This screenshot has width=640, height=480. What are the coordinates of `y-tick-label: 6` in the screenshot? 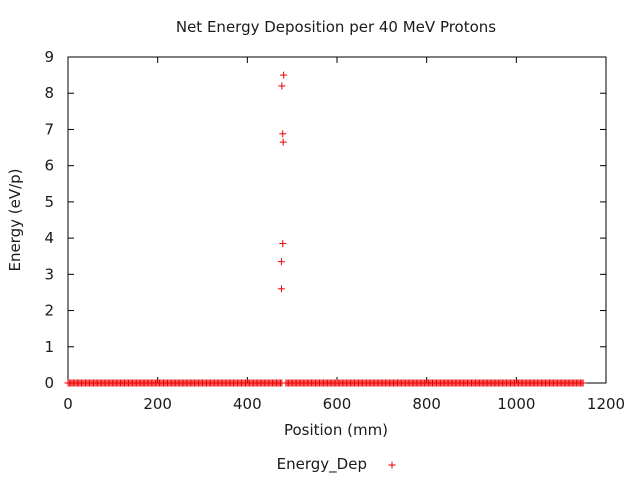 It's located at (49, 166).